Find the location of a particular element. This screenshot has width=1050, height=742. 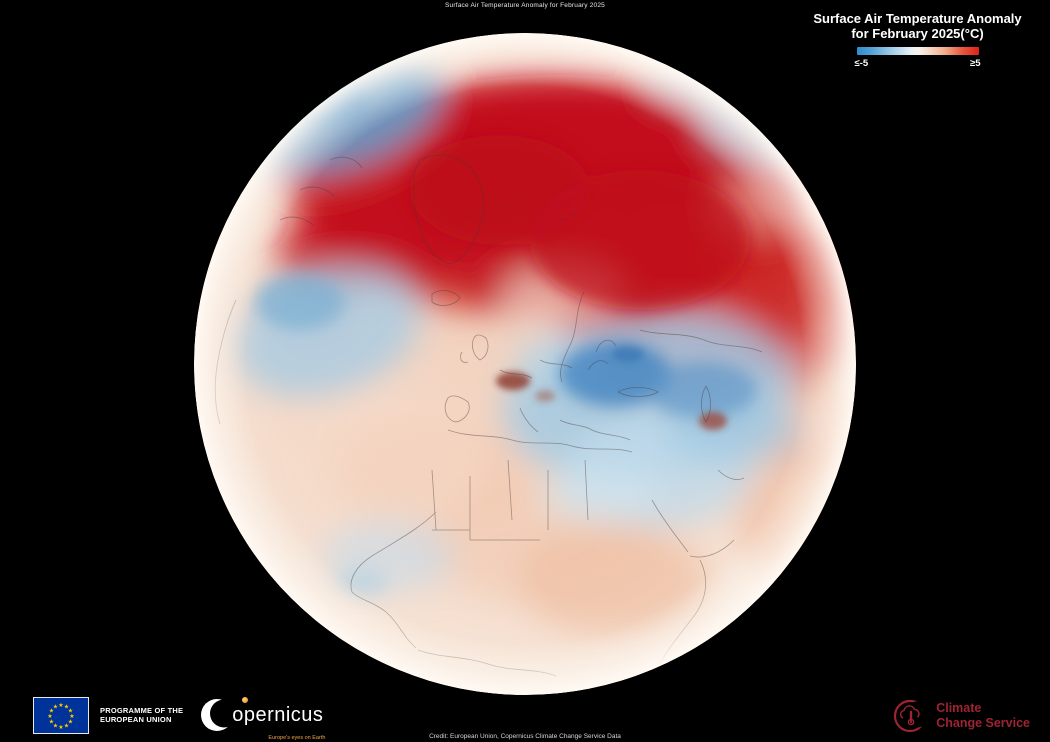

legend-title-line1: Surface Air Temperature Anomaly is located at coordinates (917, 18).